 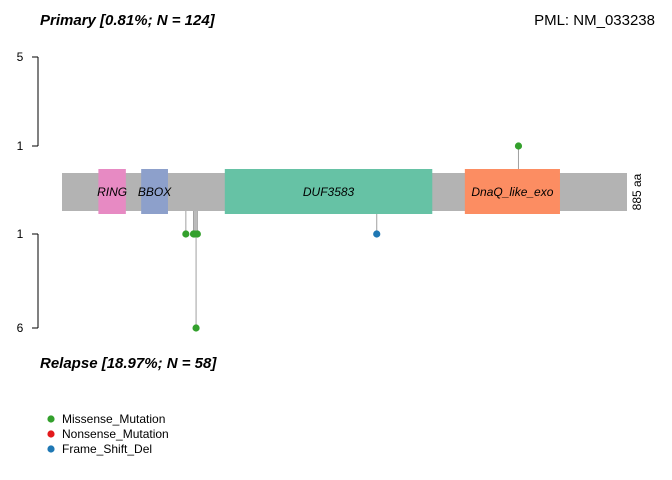 I want to click on bottom-axis-tick-label: 1, so click(x=20, y=234).